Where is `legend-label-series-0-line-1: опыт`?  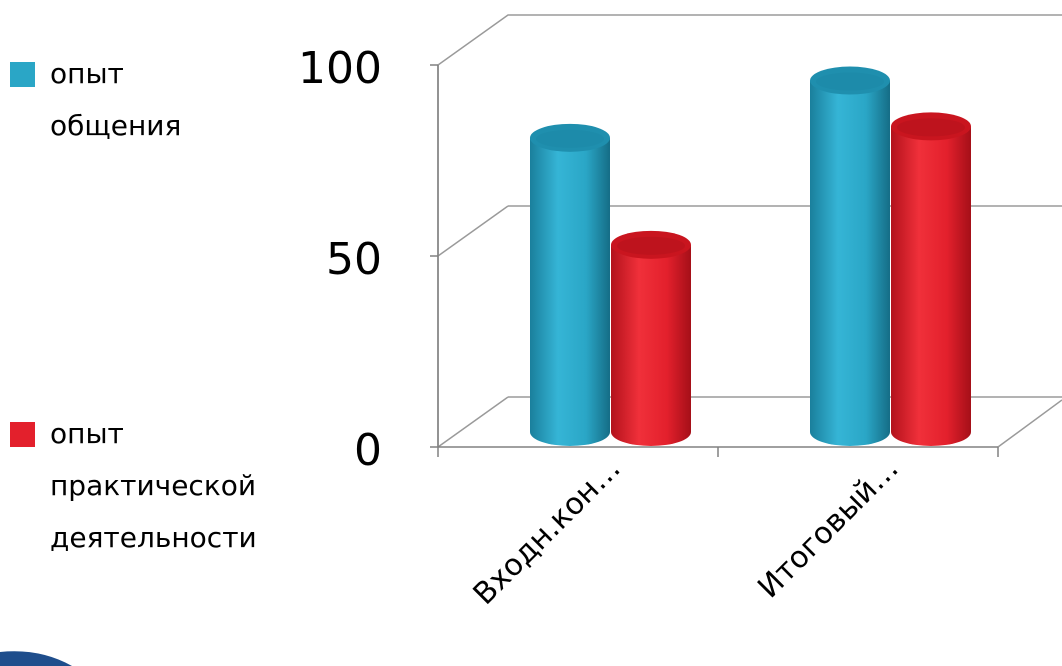
legend-label-series-0-line-1: опыт is located at coordinates (87, 73).